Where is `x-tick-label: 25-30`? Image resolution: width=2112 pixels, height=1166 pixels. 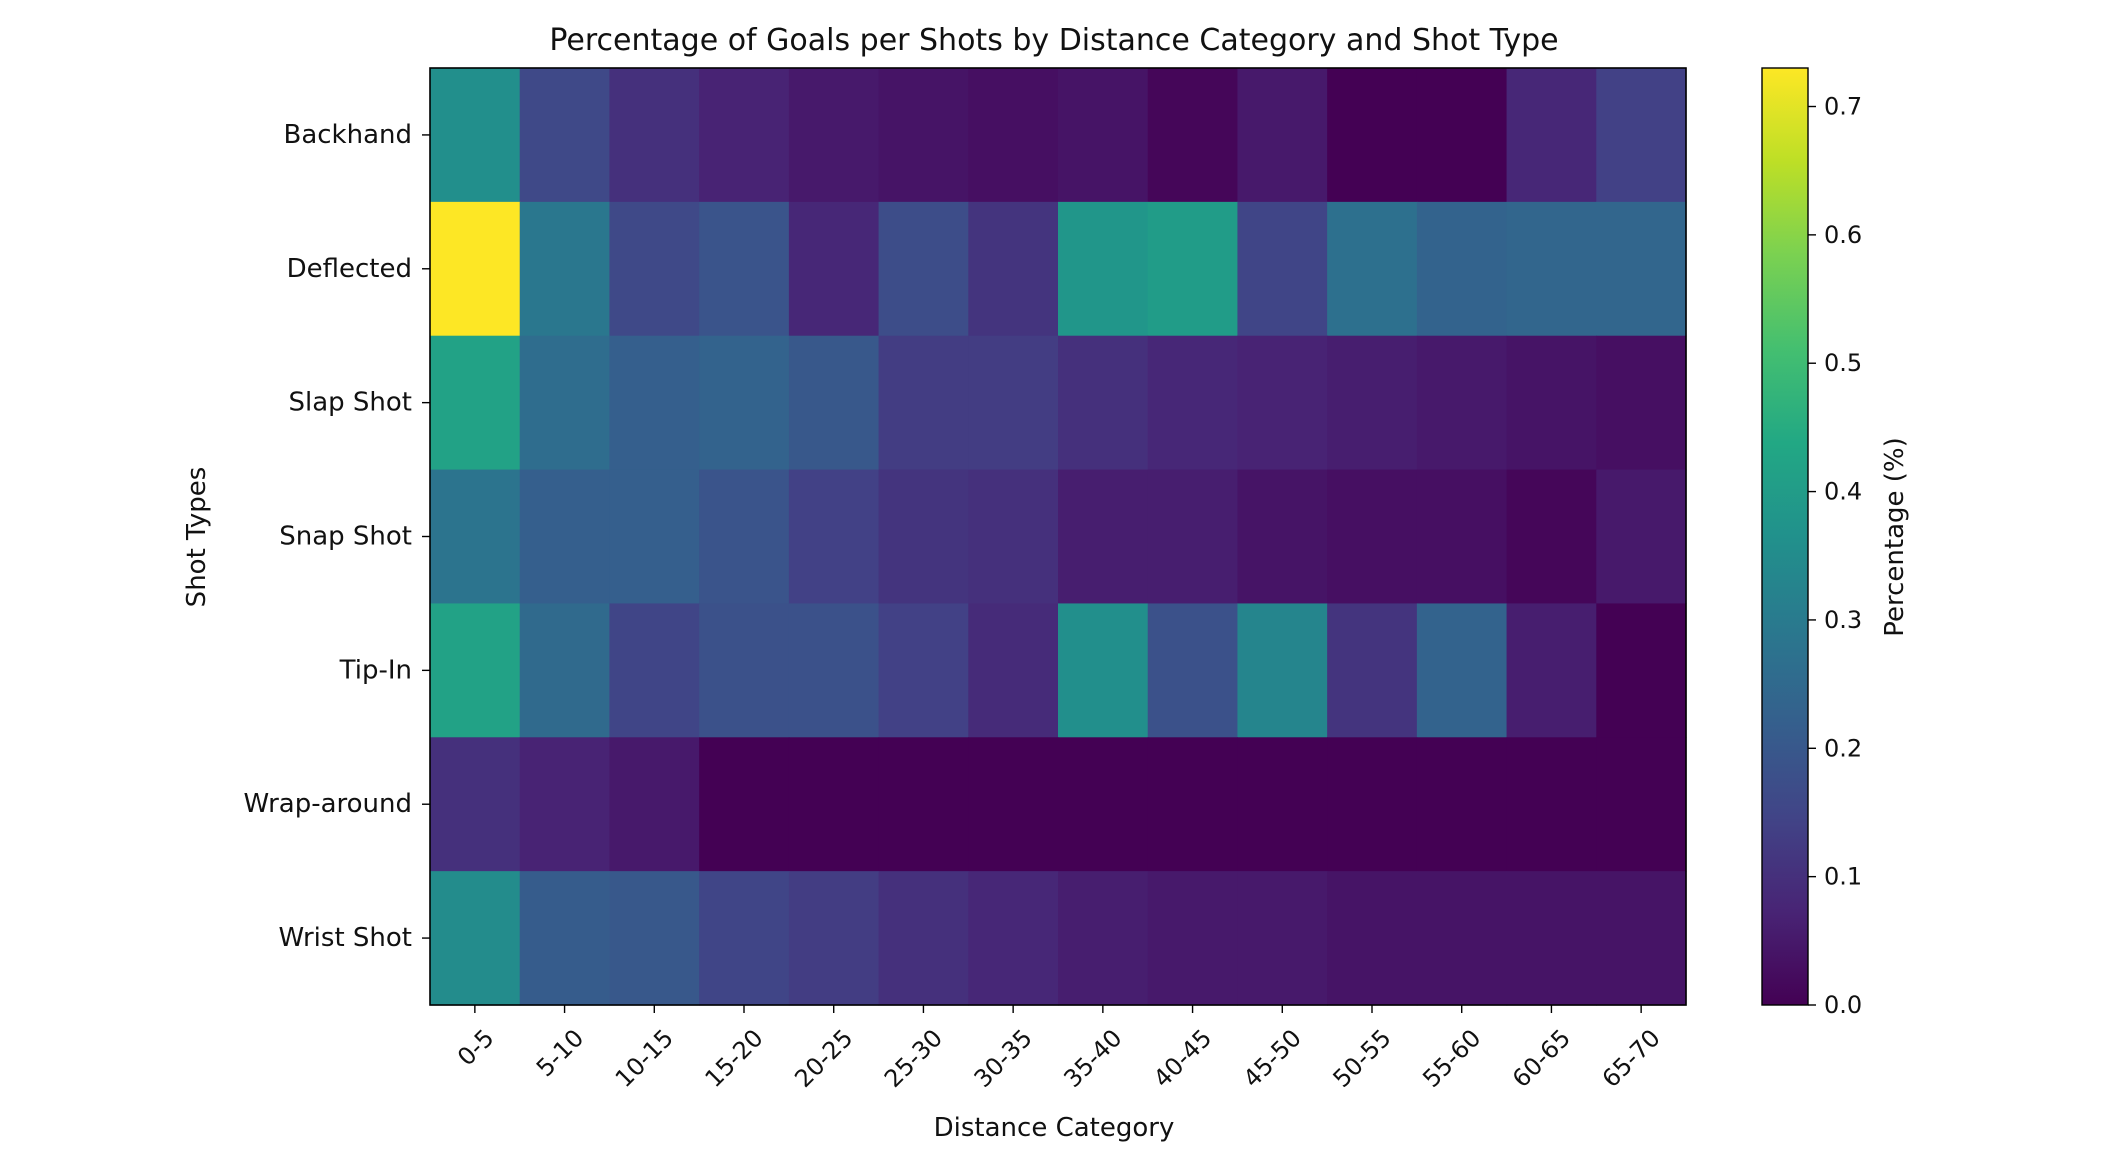 x-tick-label: 25-30 is located at coordinates (913, 1058).